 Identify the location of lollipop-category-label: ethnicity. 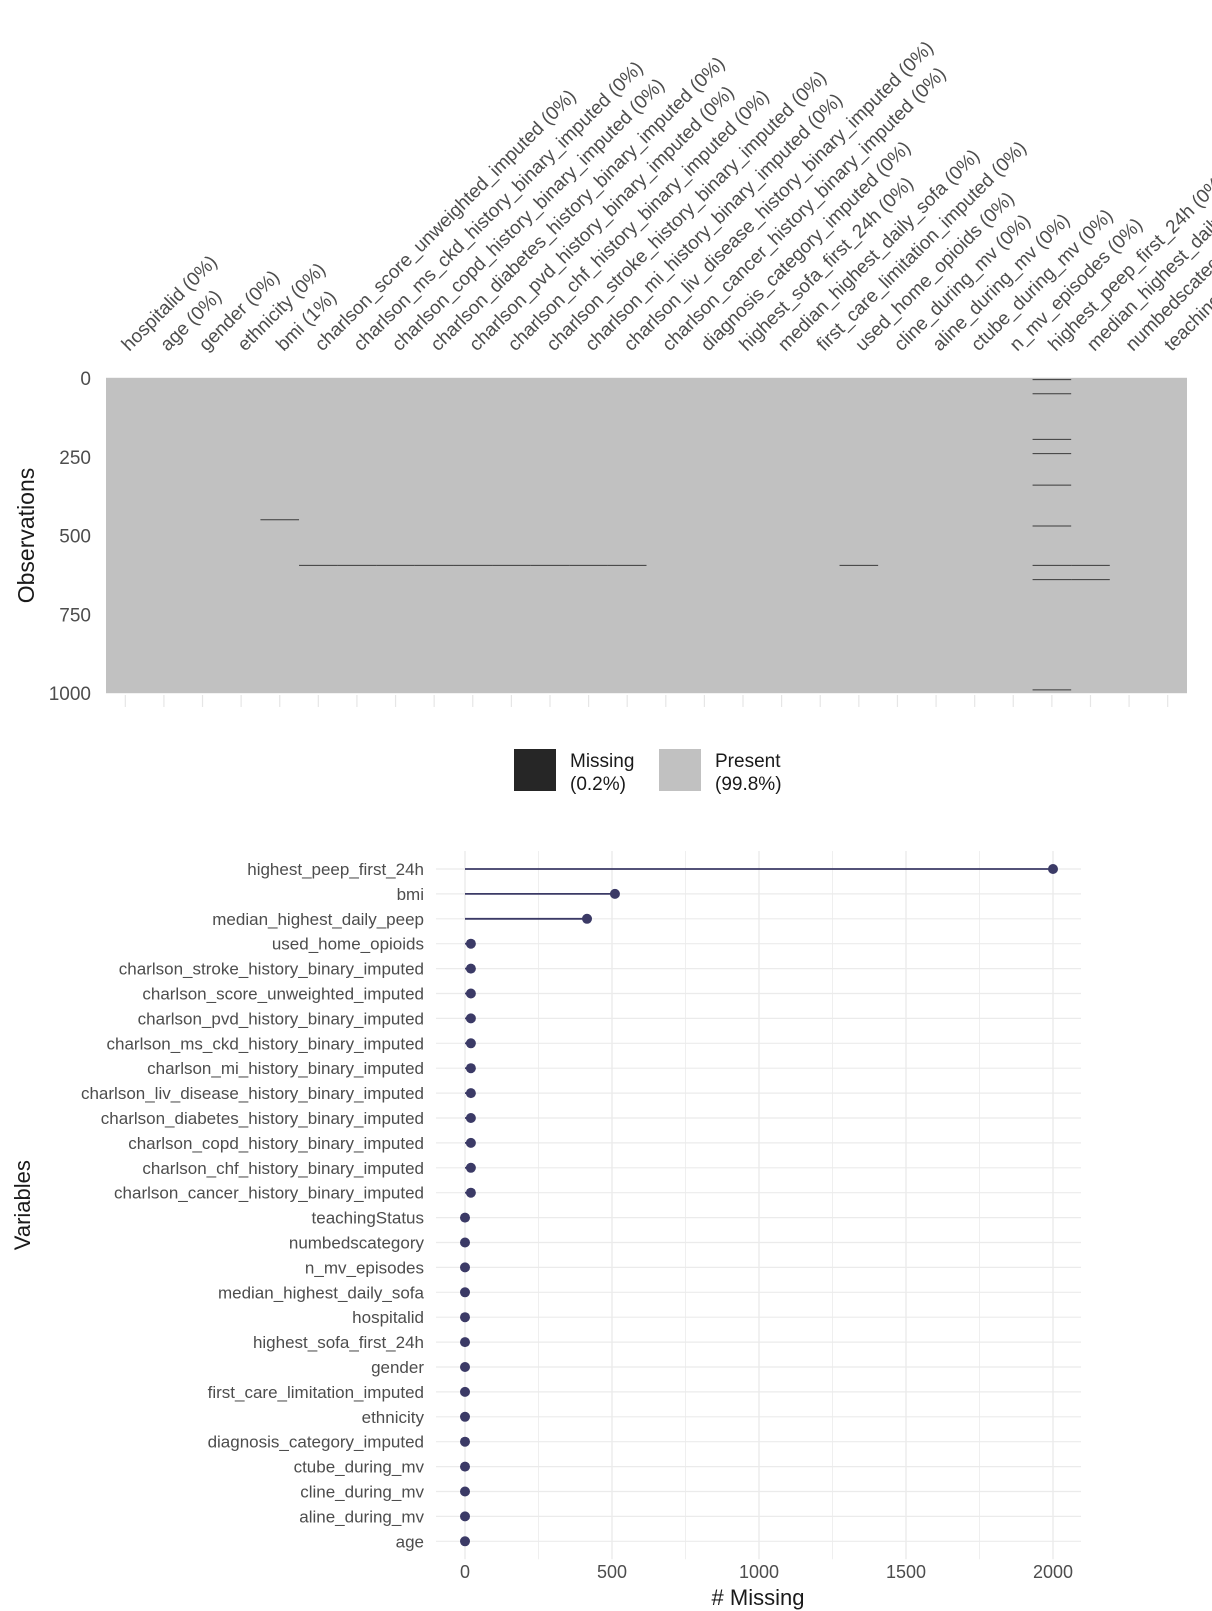
(393, 1417).